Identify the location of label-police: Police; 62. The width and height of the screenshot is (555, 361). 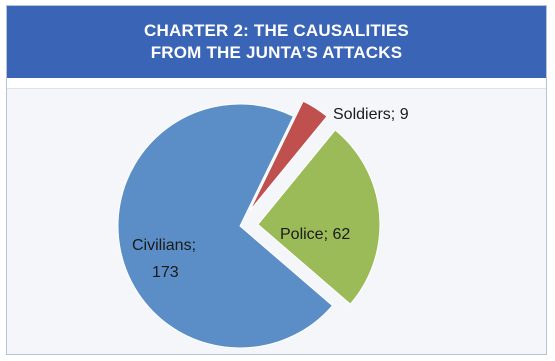
(315, 234).